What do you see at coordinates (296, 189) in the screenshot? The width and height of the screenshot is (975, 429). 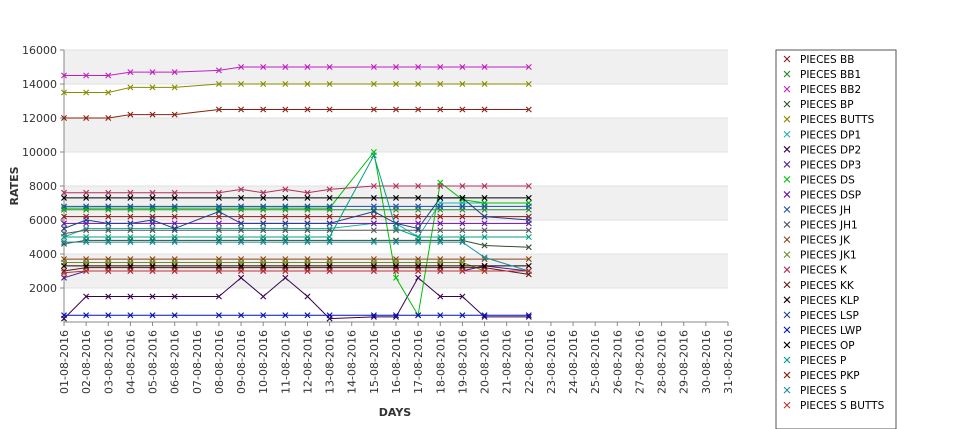 I see `series-pieces-k` at bounding box center [296, 189].